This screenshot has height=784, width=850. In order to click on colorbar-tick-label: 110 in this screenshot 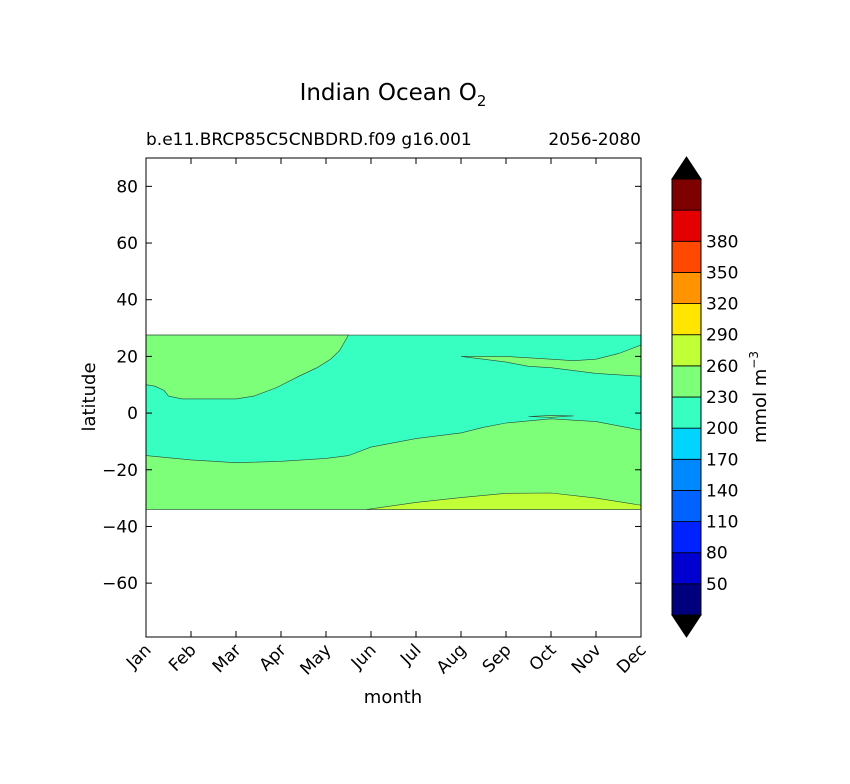, I will do `click(722, 523)`.